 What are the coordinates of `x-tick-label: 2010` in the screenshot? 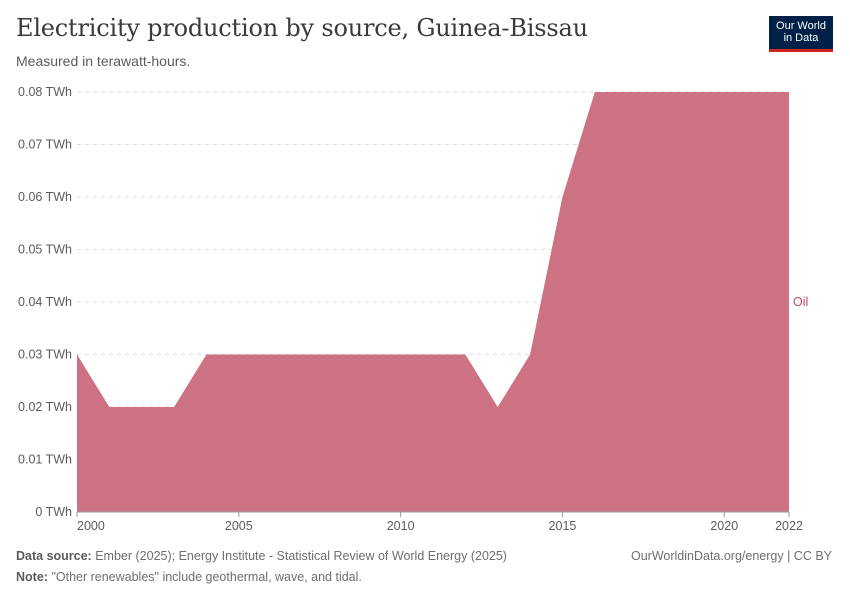 It's located at (401, 526).